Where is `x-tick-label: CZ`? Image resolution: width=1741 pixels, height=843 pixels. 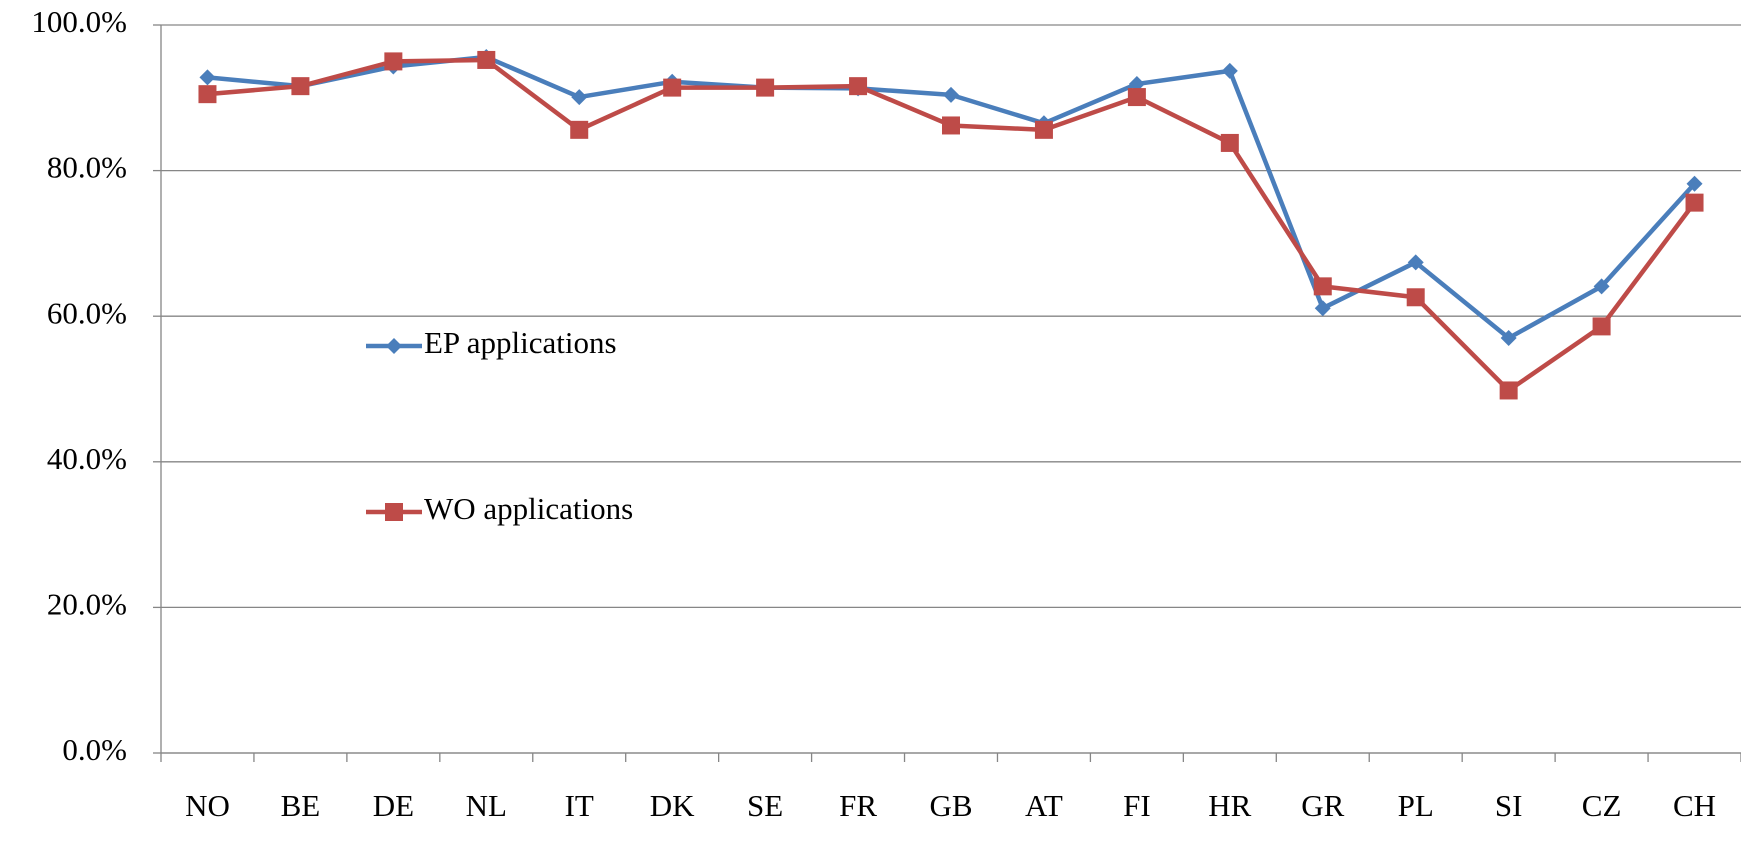 x-tick-label: CZ is located at coordinates (1602, 805).